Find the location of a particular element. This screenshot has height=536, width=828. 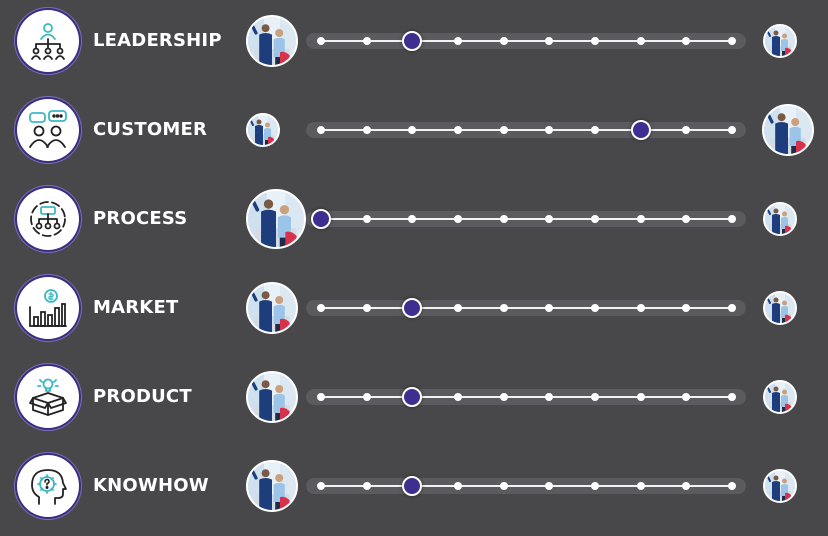

row-label: MARKET is located at coordinates (136, 307).